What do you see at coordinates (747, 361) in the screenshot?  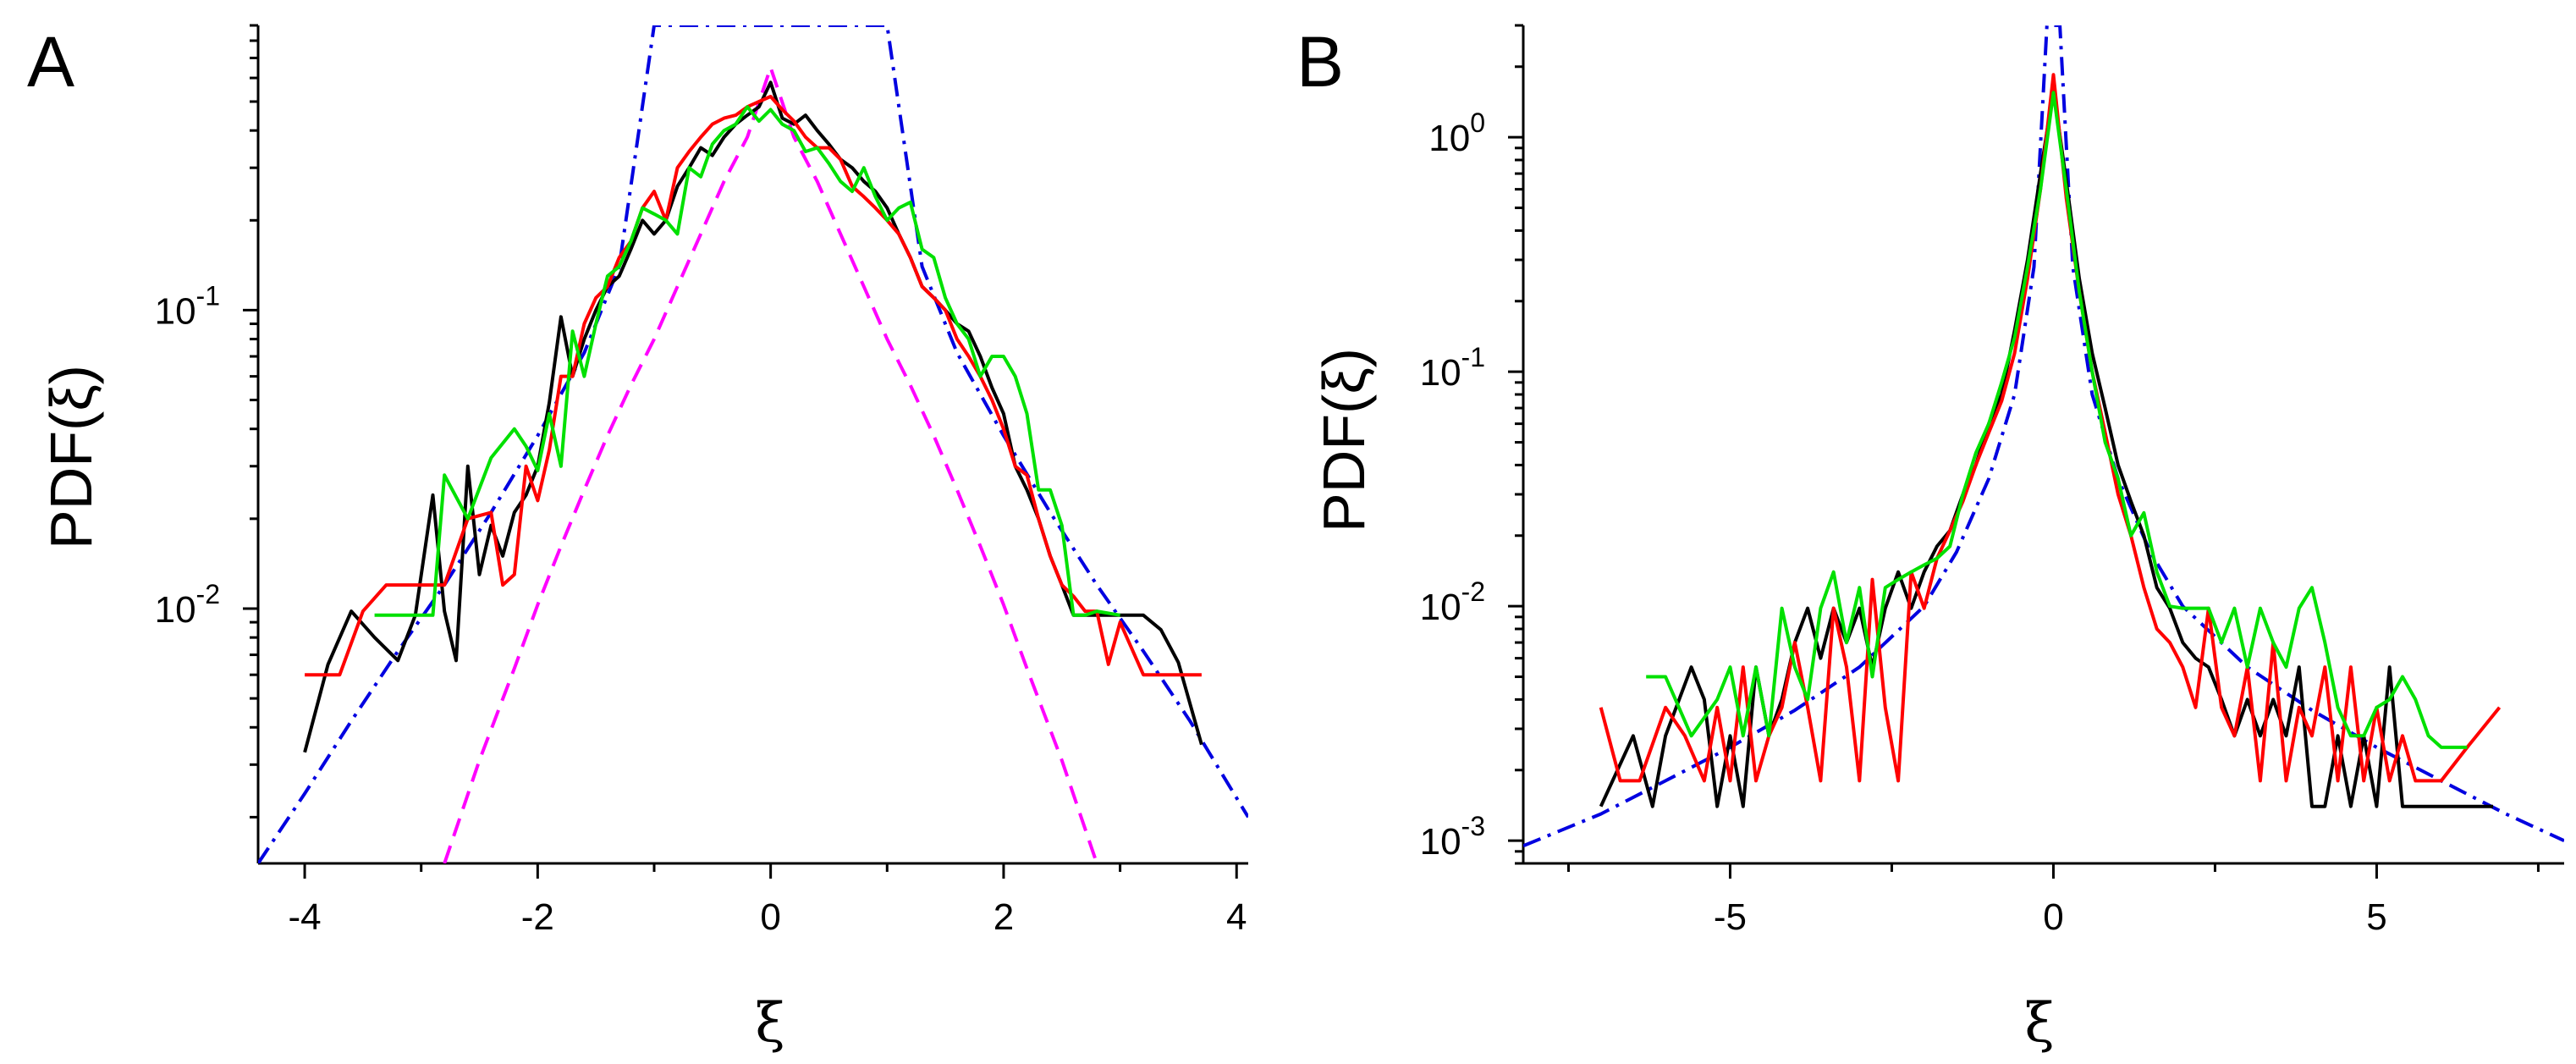 I see `series-data-green` at bounding box center [747, 361].